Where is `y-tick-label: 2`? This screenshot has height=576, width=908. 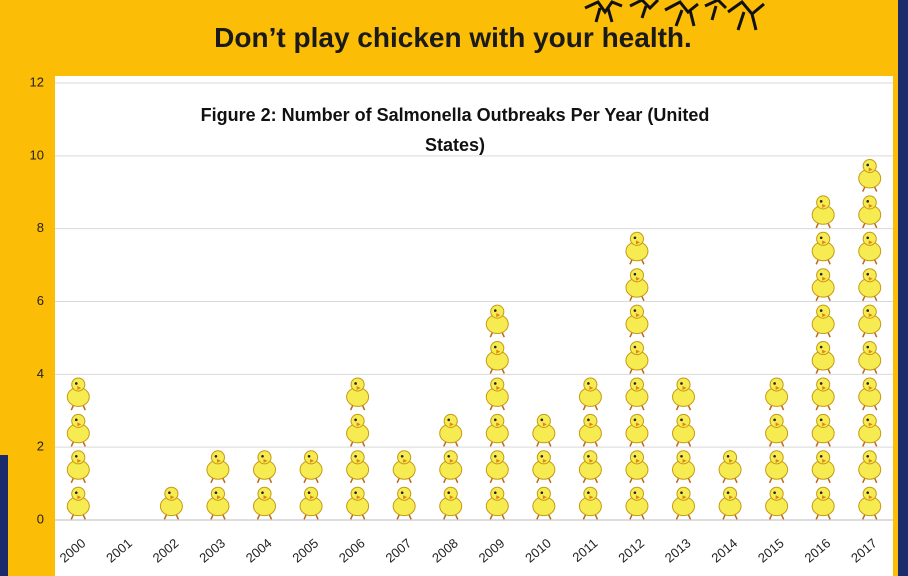 y-tick-label: 2 is located at coordinates (40, 446).